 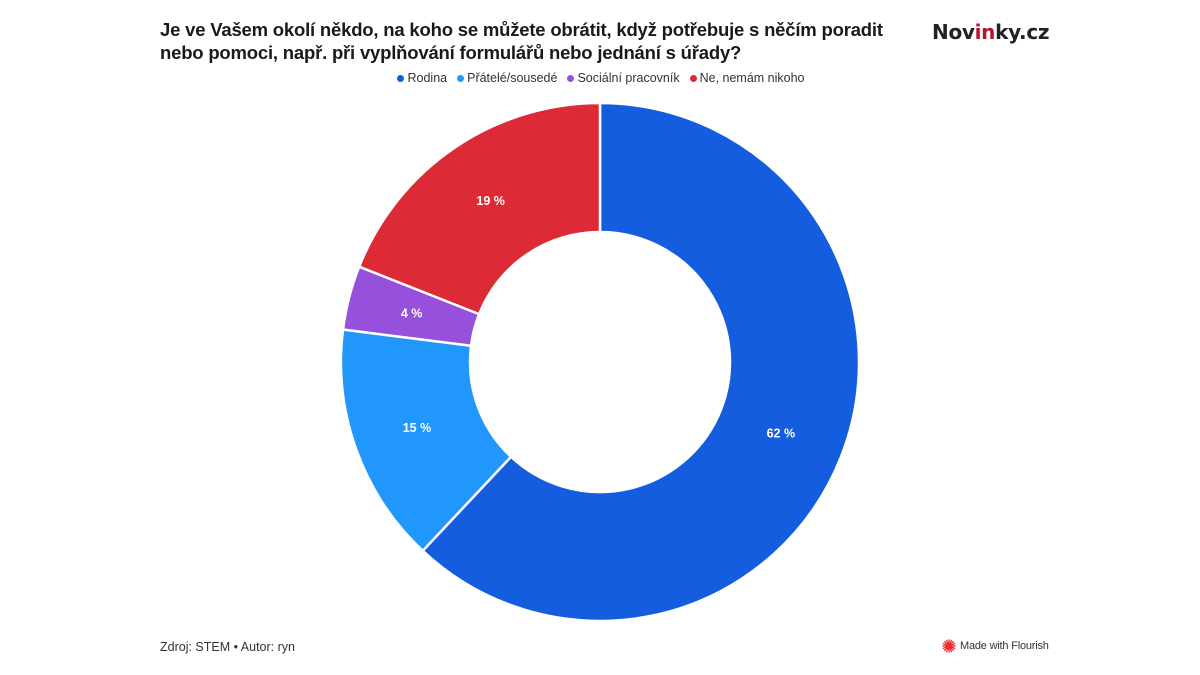 What do you see at coordinates (949, 646) in the screenshot?
I see `flourish-burst-icon` at bounding box center [949, 646].